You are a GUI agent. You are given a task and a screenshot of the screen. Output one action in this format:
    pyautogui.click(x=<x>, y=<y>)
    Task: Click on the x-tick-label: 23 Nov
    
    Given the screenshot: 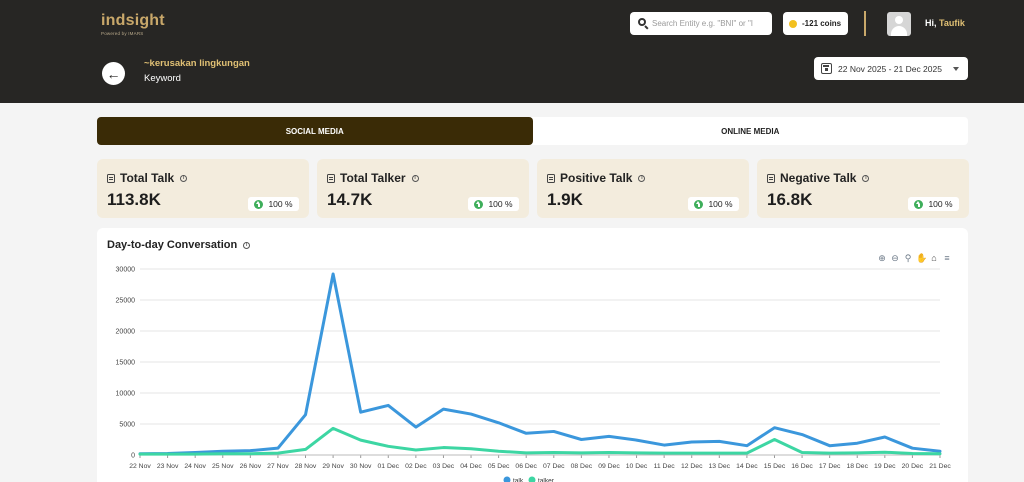 What is the action you would take?
    pyautogui.click(x=168, y=466)
    